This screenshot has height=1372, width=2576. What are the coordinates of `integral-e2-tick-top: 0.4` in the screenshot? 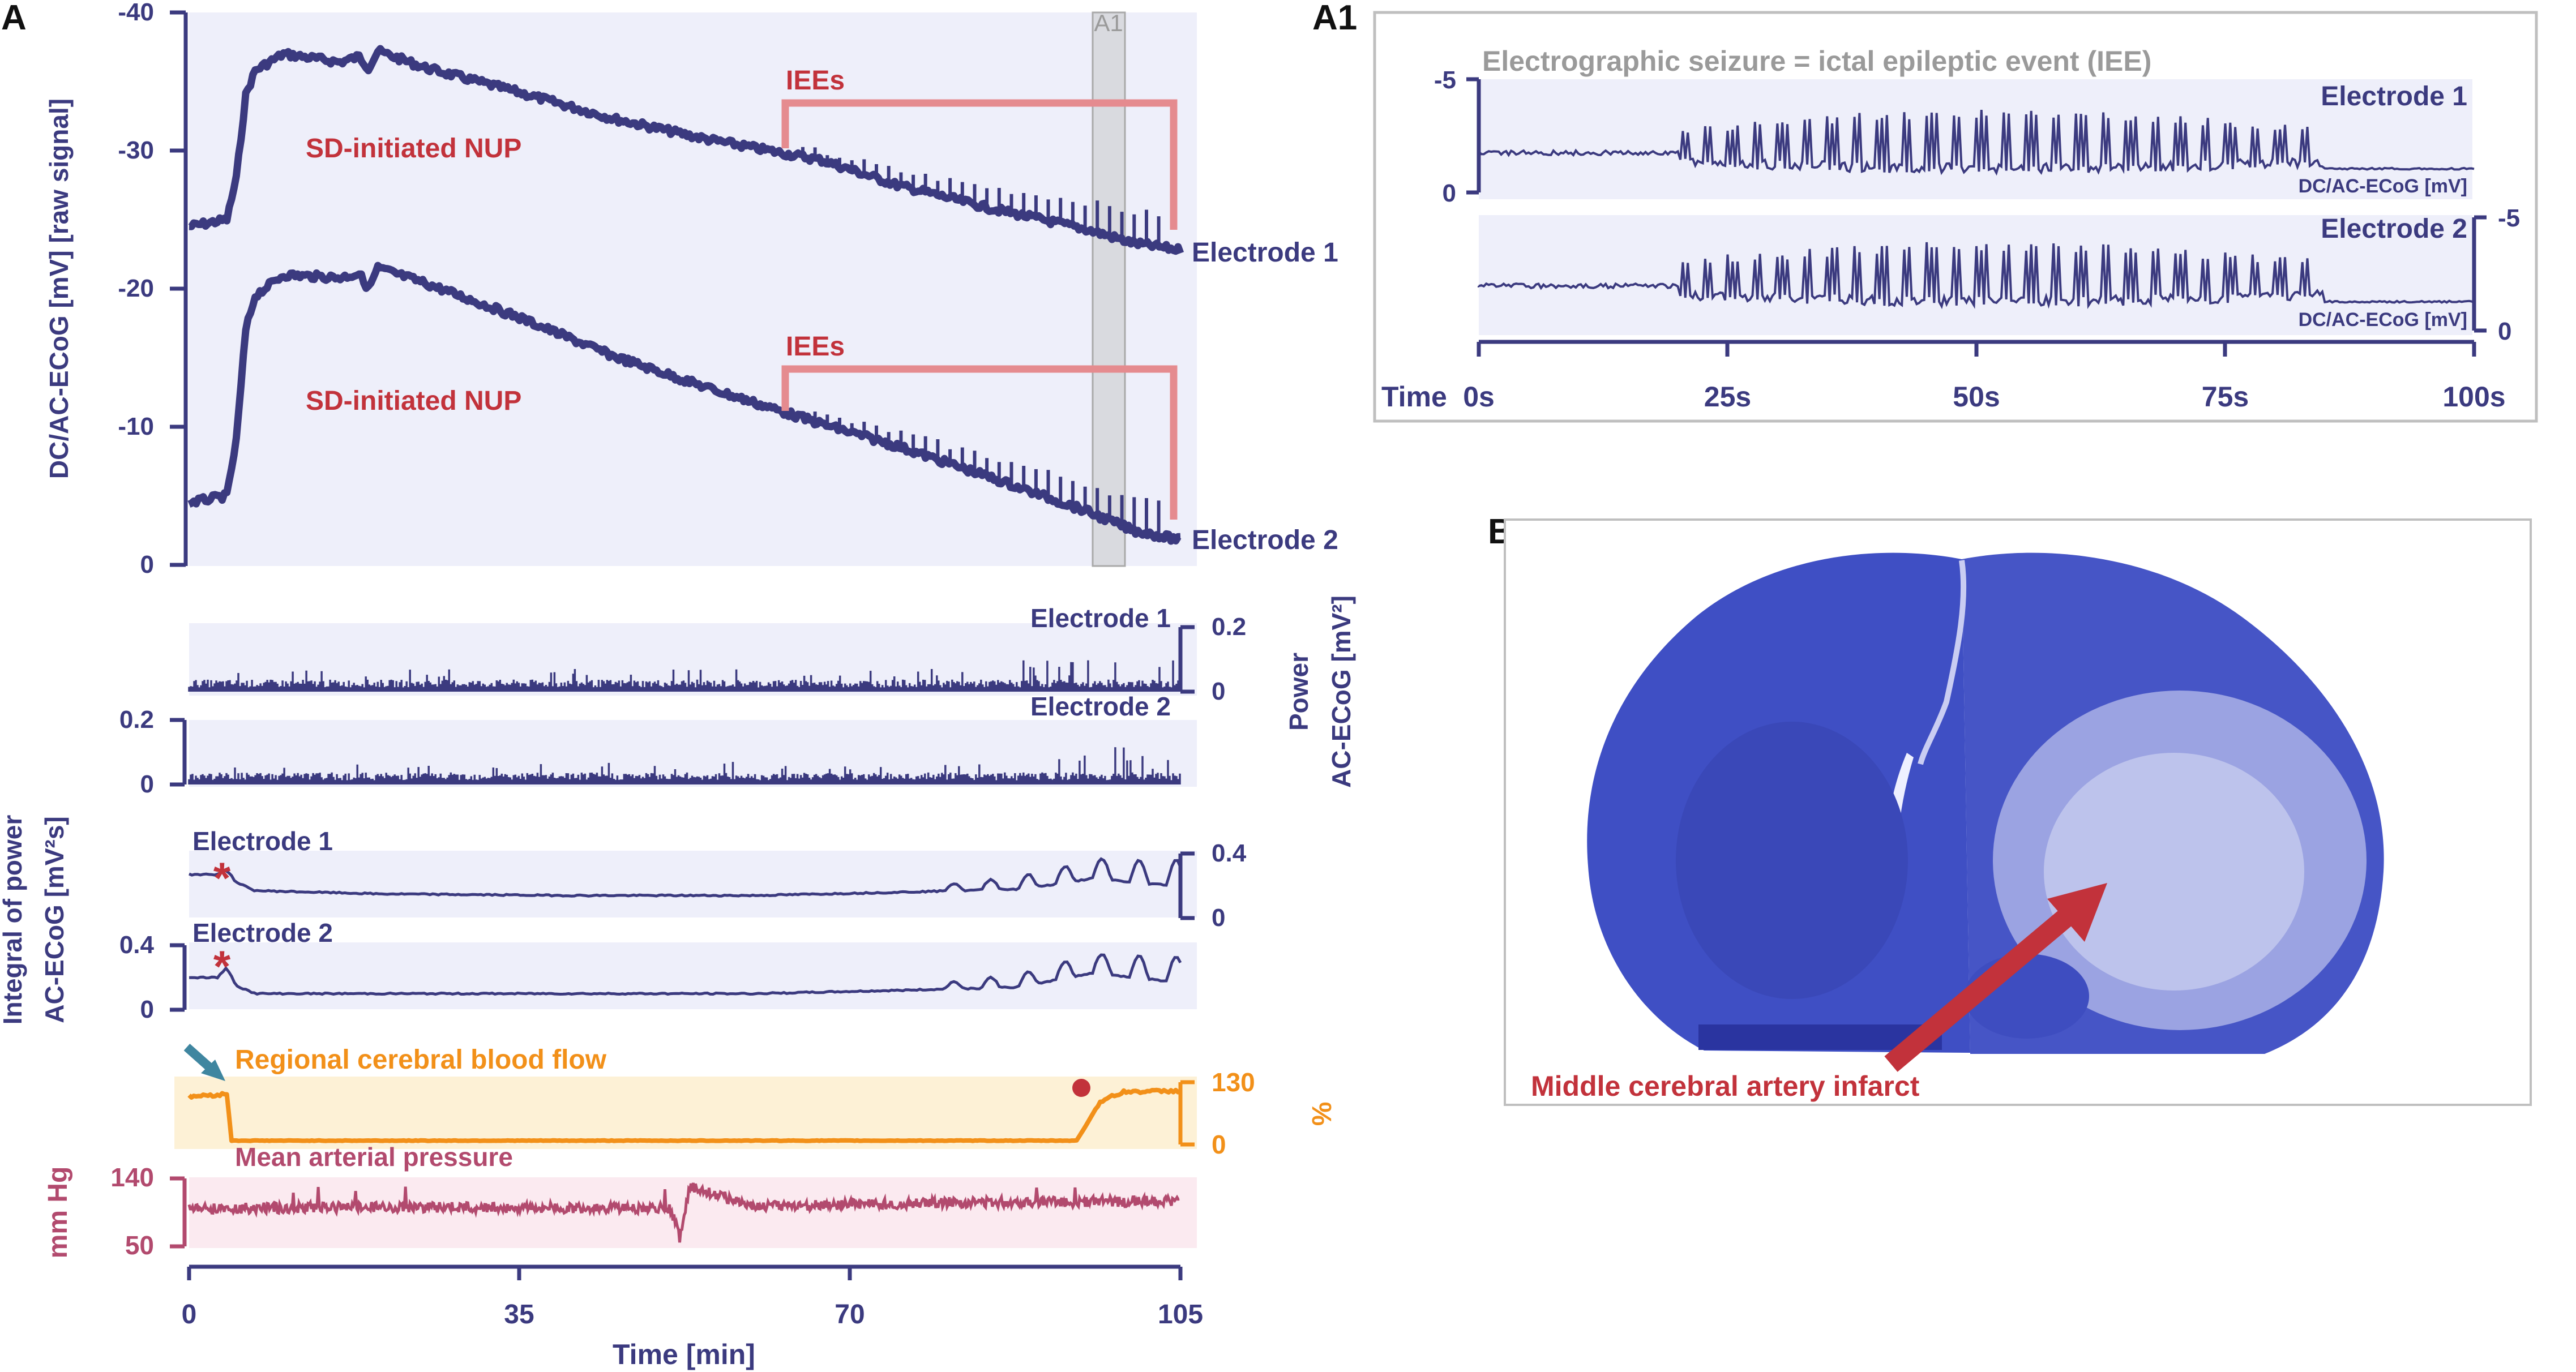 It's located at (137, 945).